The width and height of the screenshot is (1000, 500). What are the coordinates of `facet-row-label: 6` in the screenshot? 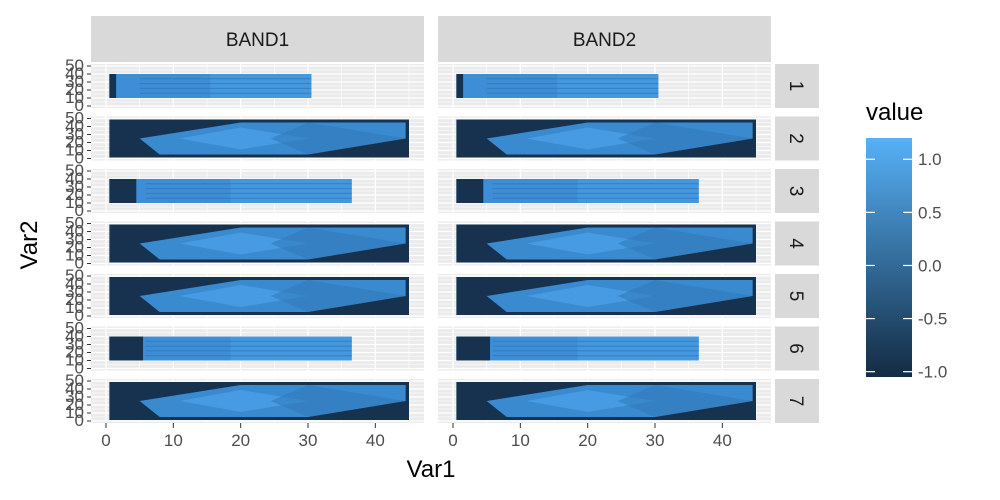 It's located at (795, 348).